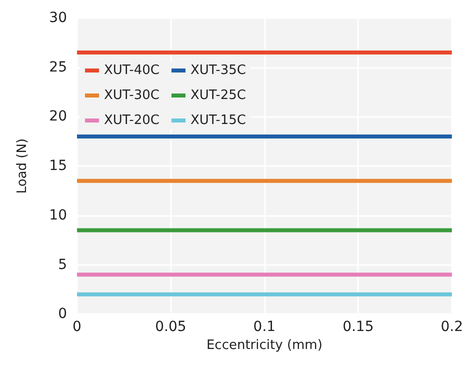 Image resolution: width=474 pixels, height=365 pixels. I want to click on x-axis-title: Eccentricity (mm), so click(264, 345).